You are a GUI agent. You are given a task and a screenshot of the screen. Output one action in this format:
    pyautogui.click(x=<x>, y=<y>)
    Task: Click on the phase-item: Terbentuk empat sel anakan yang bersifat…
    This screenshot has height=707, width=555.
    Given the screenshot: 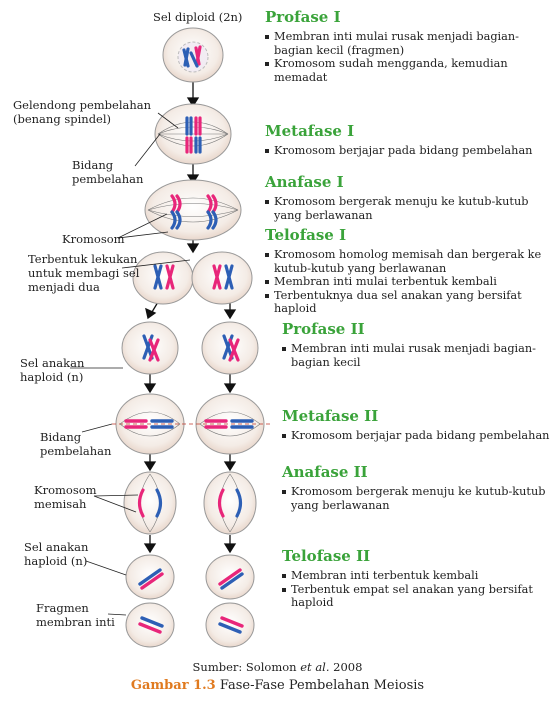 What is the action you would take?
    pyautogui.click(x=416, y=596)
    